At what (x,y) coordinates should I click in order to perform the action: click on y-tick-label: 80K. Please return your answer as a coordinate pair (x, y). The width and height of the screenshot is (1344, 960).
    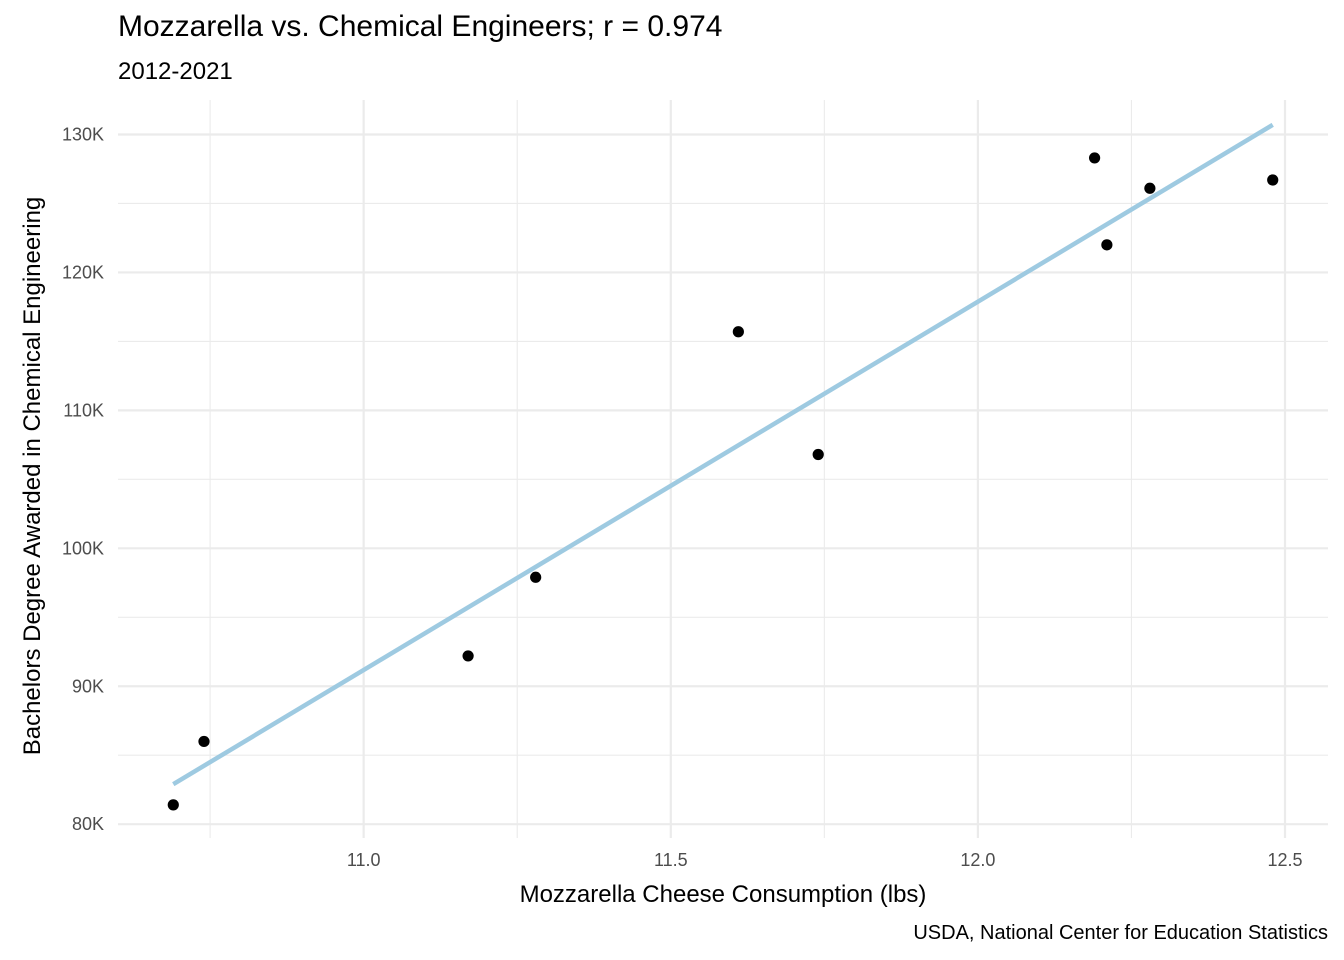
    Looking at the image, I should click on (88, 824).